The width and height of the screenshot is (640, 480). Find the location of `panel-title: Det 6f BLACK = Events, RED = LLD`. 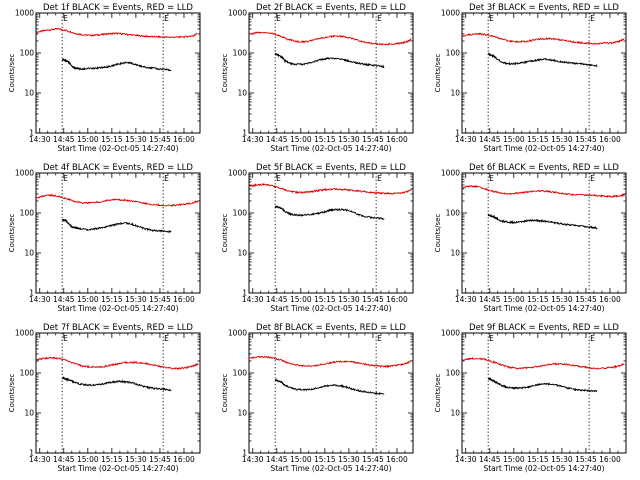

panel-title: Det 6f BLACK = Events, RED = LLD is located at coordinates (544, 168).